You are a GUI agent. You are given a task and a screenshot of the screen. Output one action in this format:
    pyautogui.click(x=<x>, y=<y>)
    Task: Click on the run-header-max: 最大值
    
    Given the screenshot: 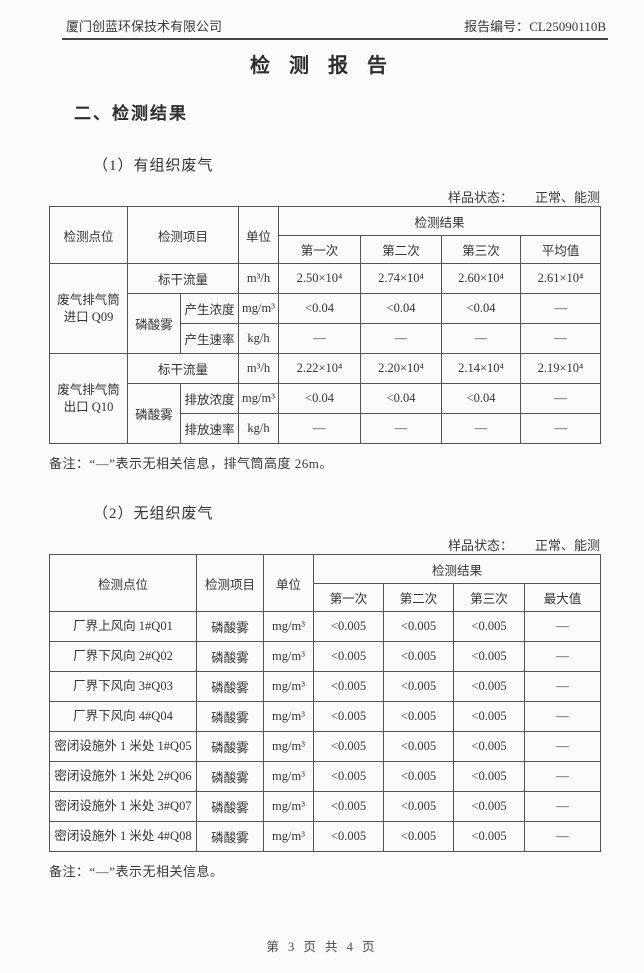 What is the action you would take?
    pyautogui.click(x=562, y=597)
    